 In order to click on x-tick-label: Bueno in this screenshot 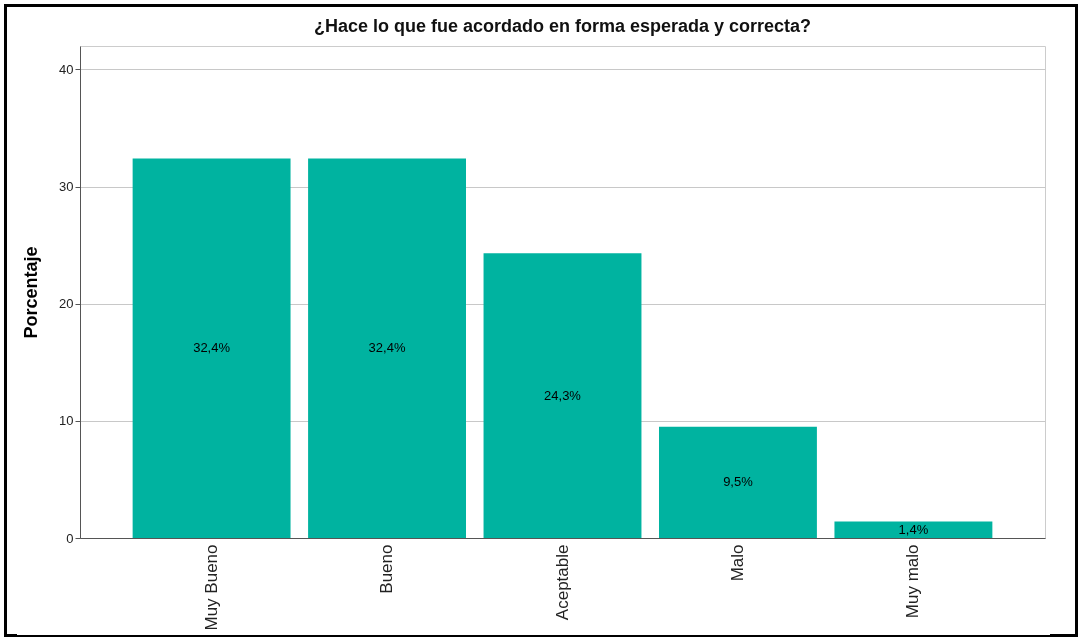, I will do `click(387, 569)`.